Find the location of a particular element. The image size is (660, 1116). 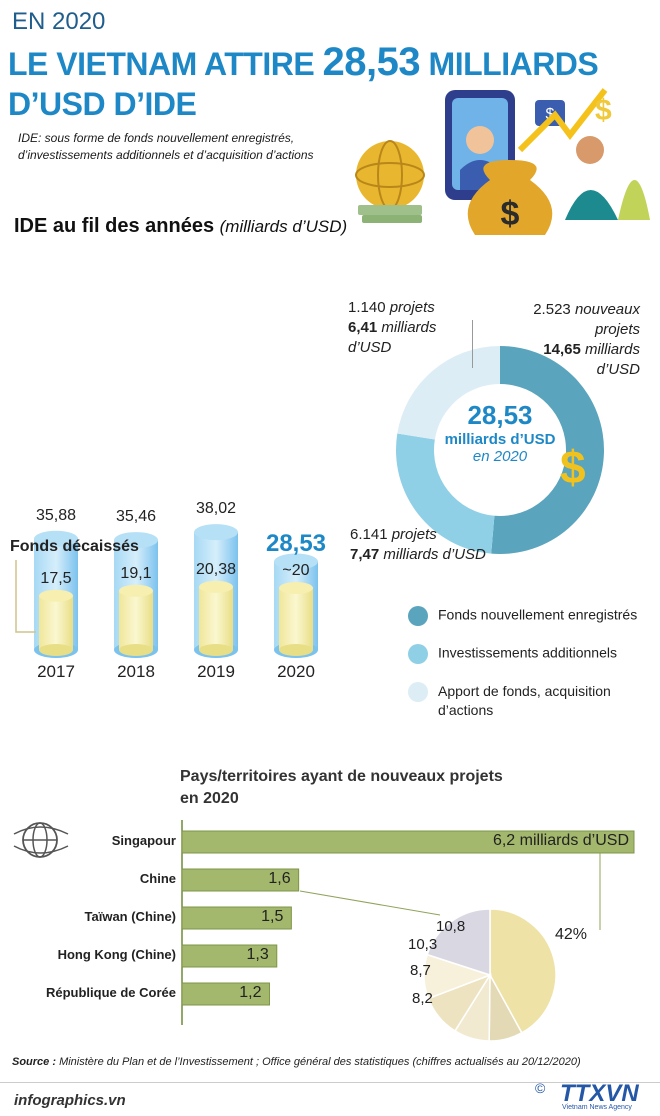

legend-item-2: Investissements additionnels is located at coordinates (533, 654).